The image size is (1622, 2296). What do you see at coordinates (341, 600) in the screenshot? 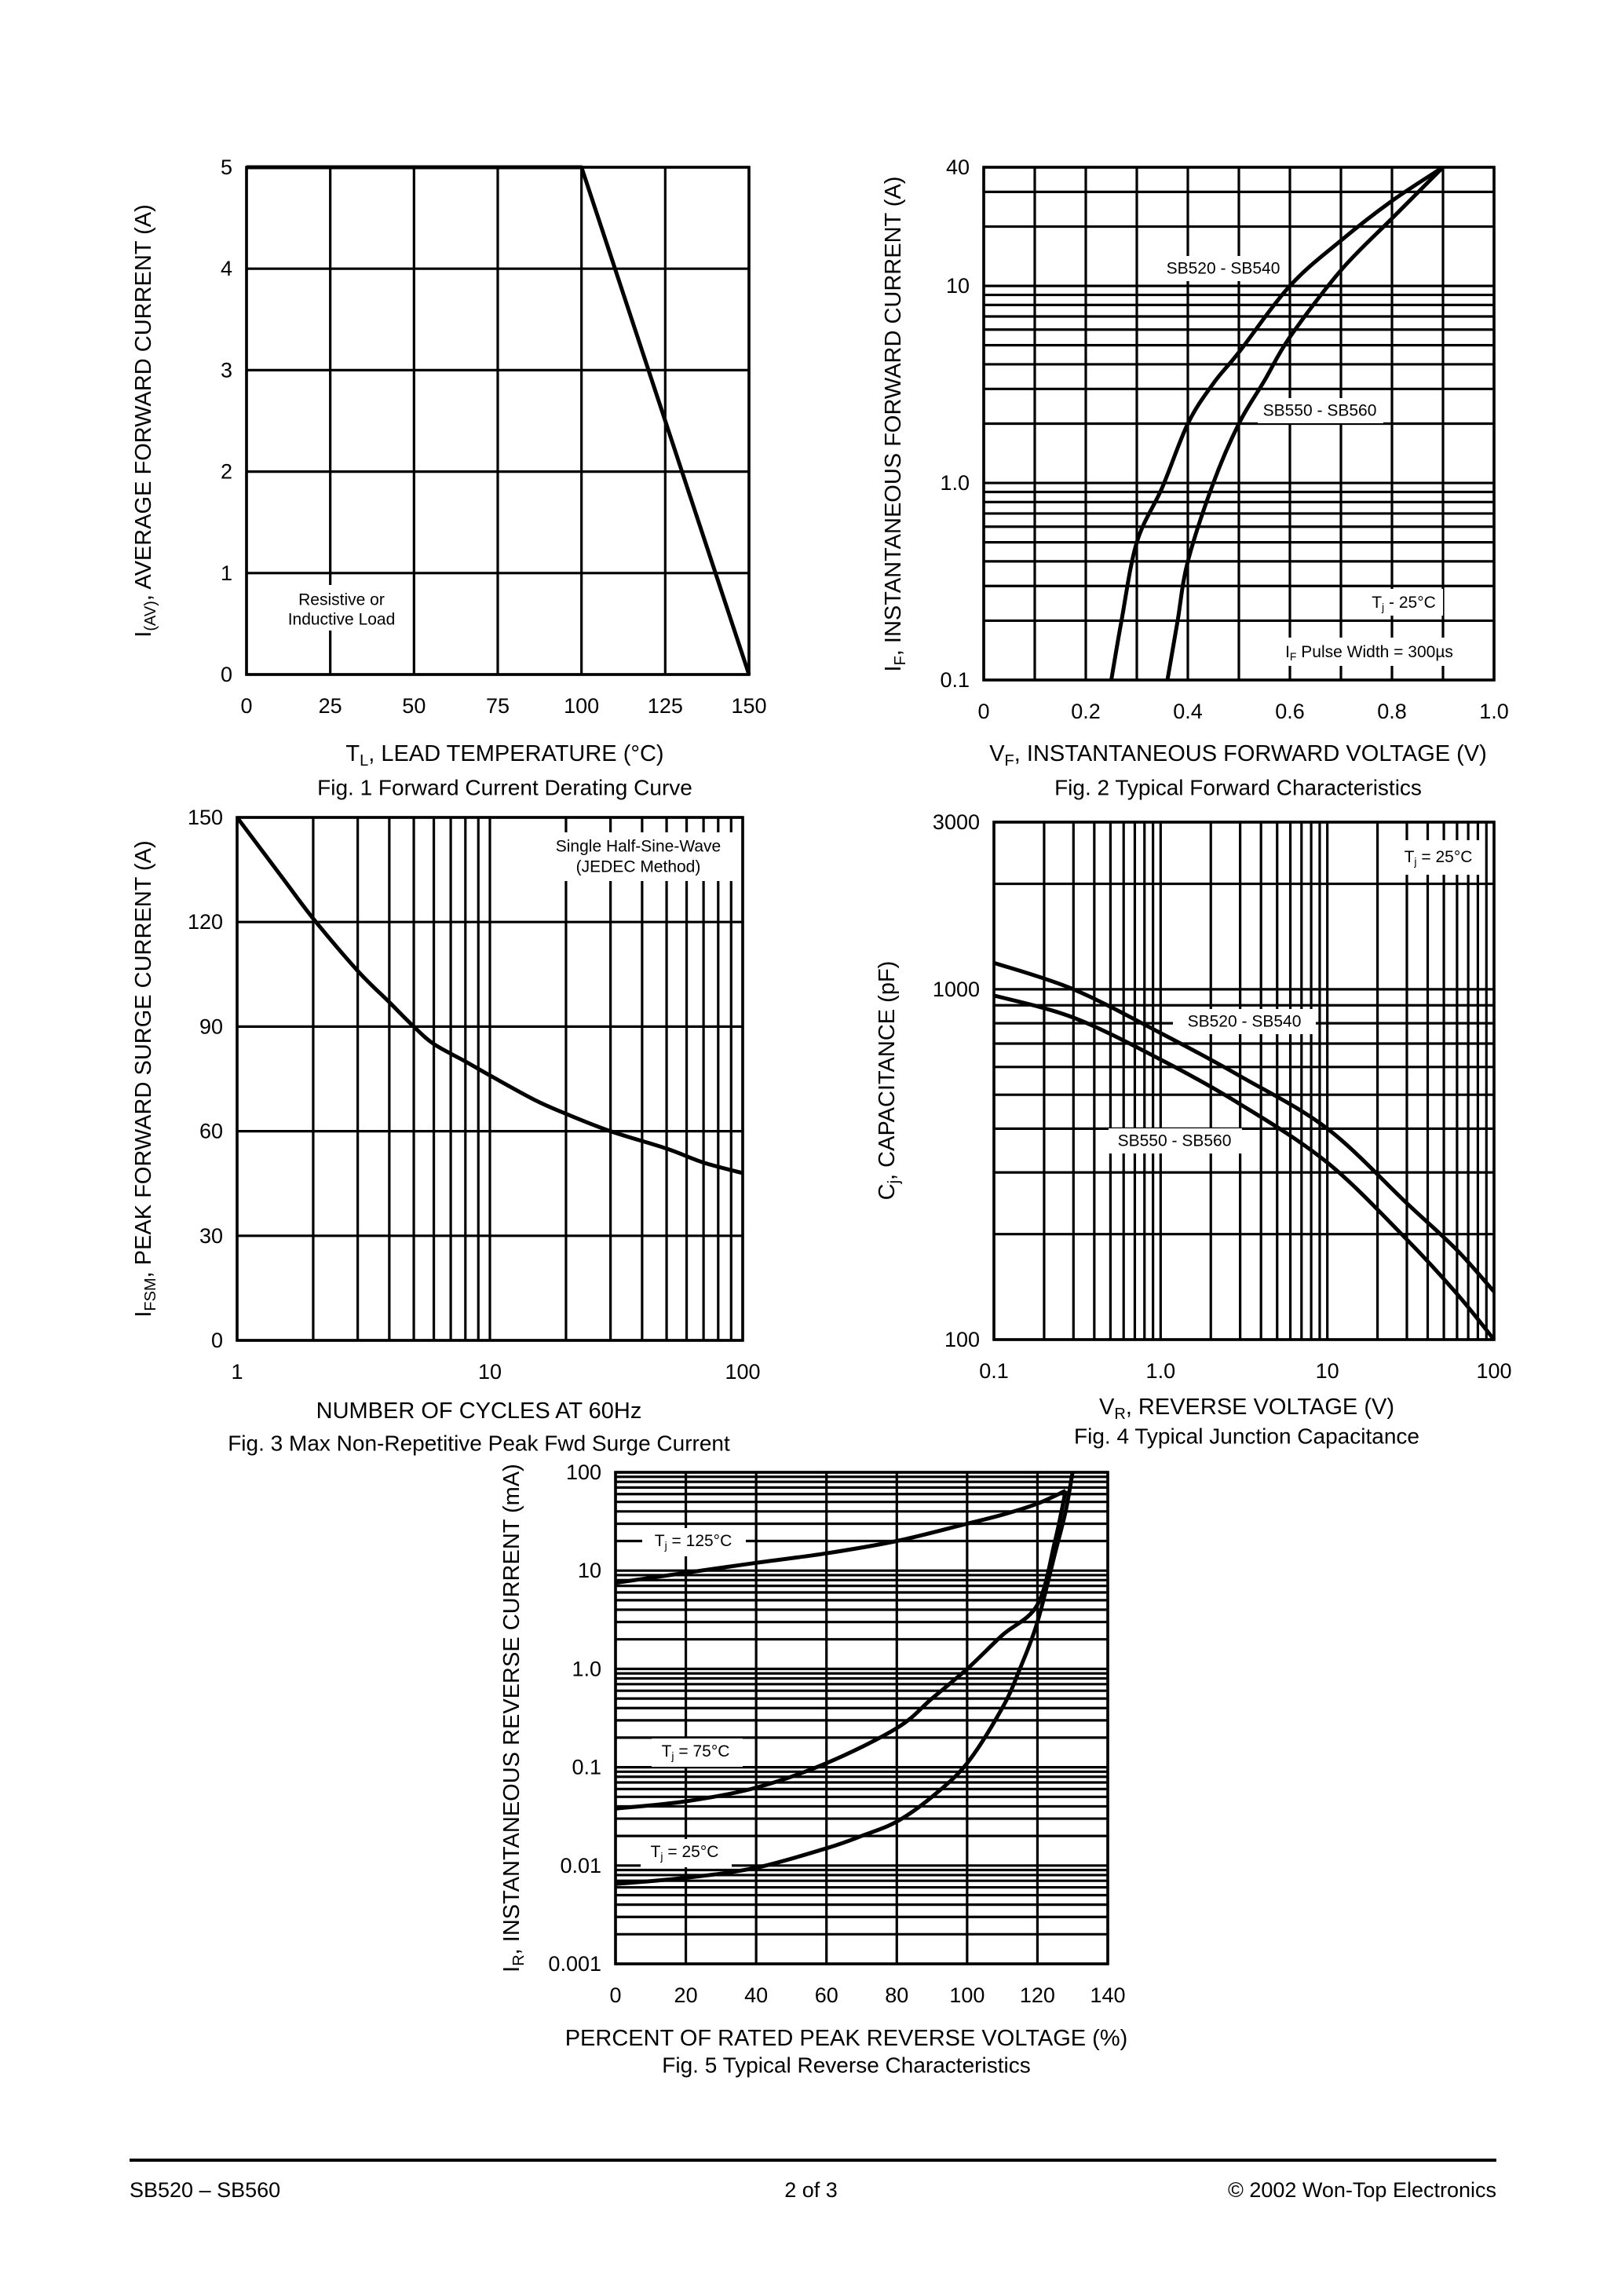
I see `annotation: Resistive or` at bounding box center [341, 600].